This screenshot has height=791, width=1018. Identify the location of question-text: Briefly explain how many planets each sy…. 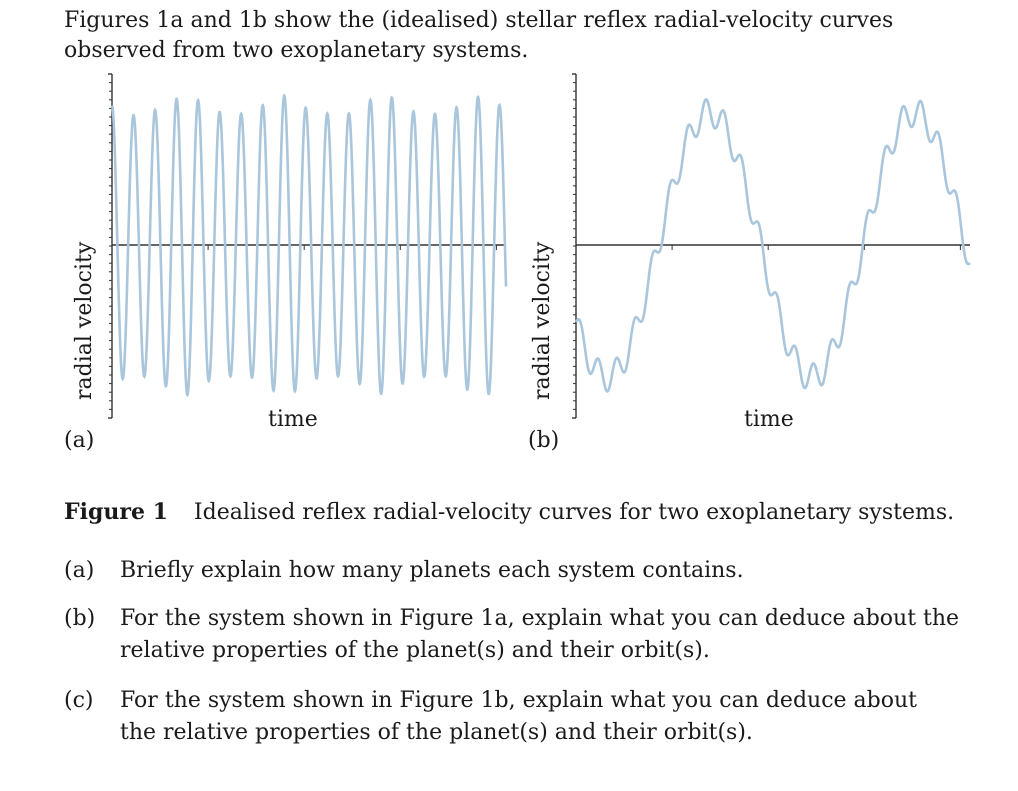
(432, 570).